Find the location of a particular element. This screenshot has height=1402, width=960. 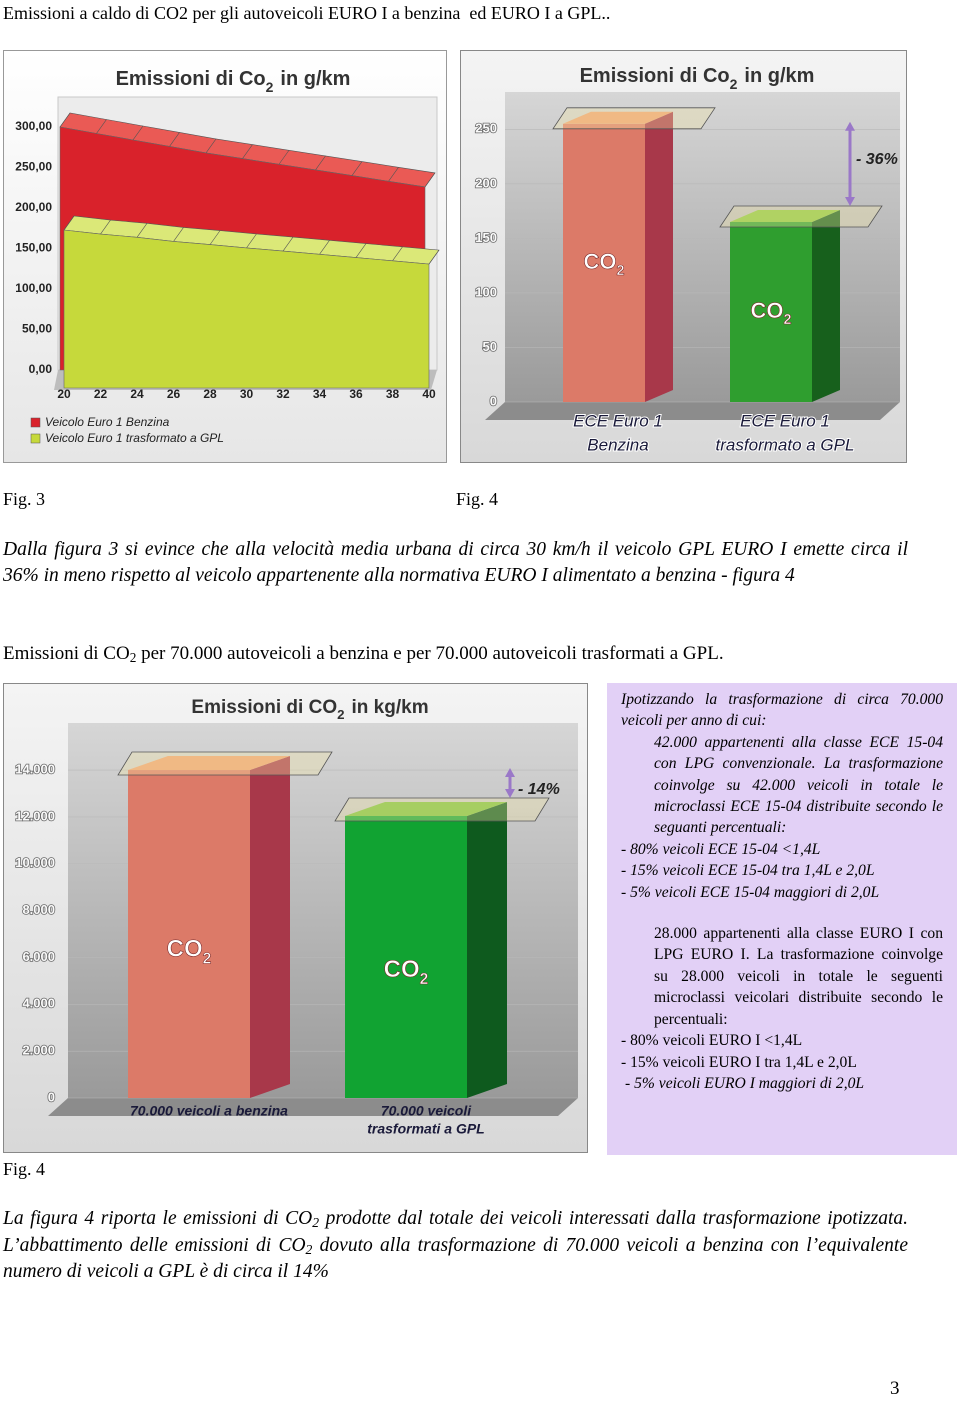

y-tick-label: 14.000 is located at coordinates (35, 768).